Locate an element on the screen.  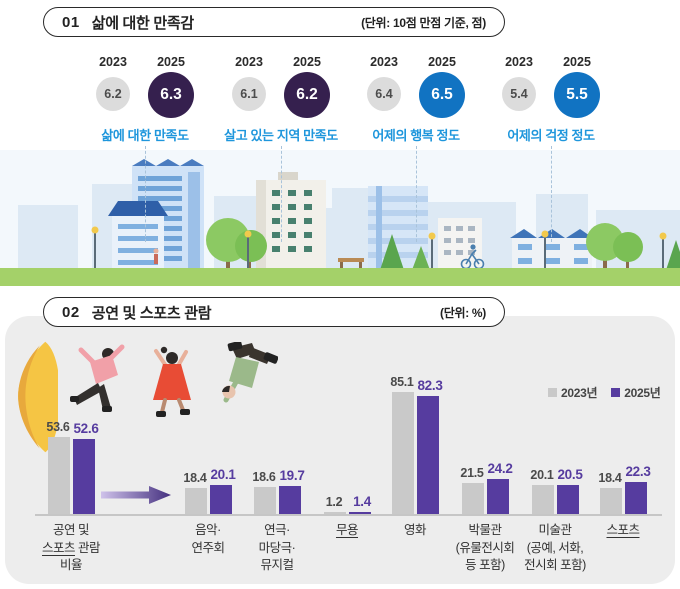
category-label-text: 뮤지컬 is located at coordinates (277, 565).